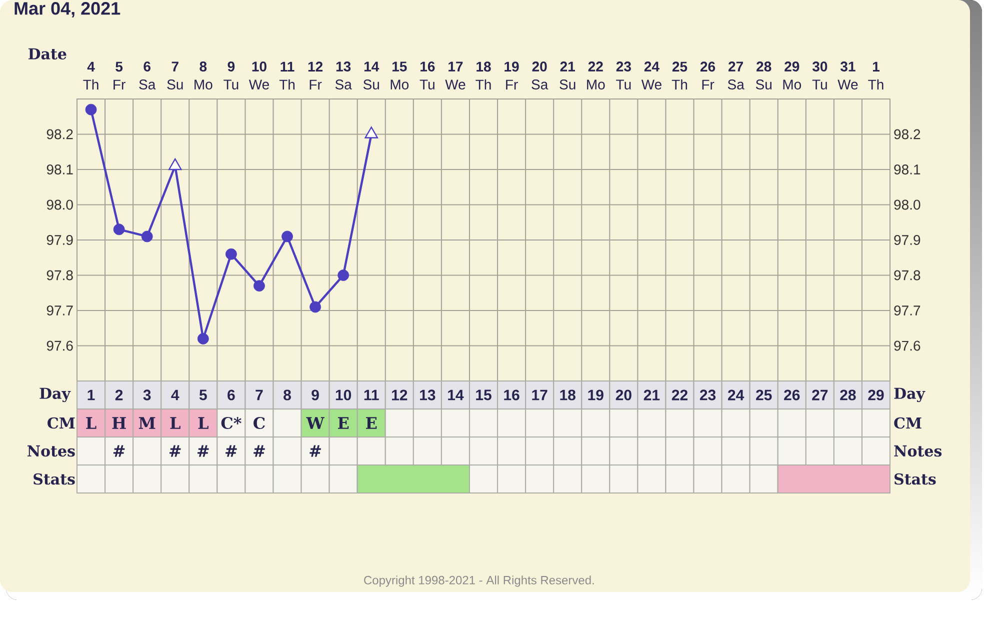 The image size is (986, 627). I want to click on y-tick-label: 97.9, so click(59, 240).